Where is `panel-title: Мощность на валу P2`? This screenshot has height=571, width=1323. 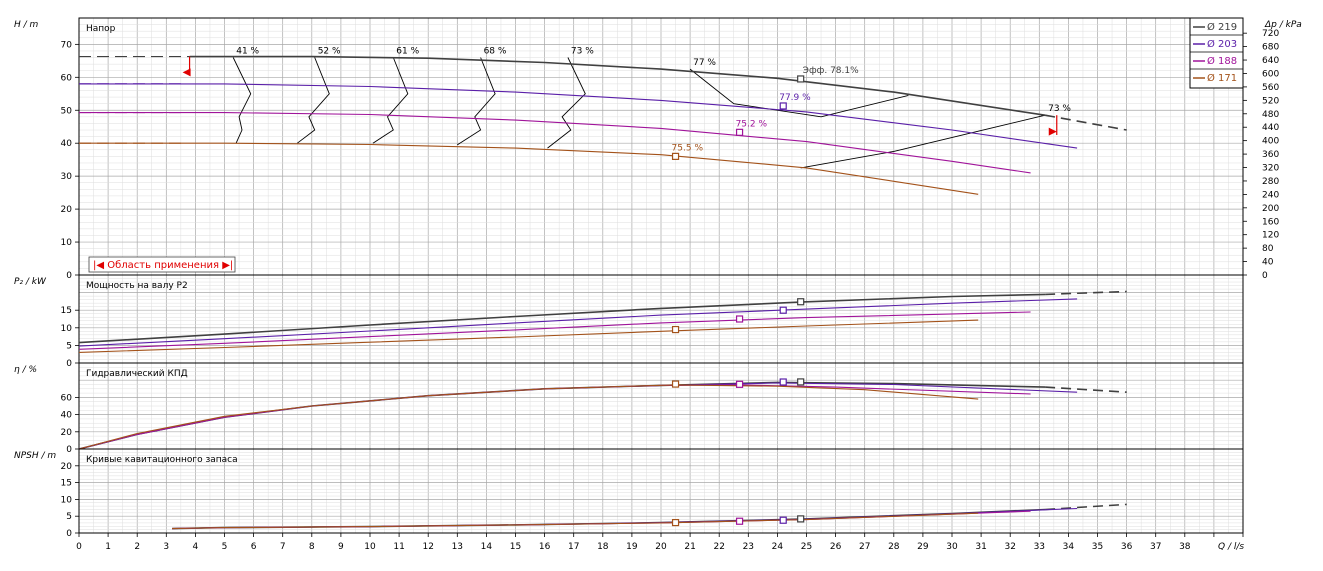
panel-title: Мощность на валу P2 is located at coordinates (137, 286).